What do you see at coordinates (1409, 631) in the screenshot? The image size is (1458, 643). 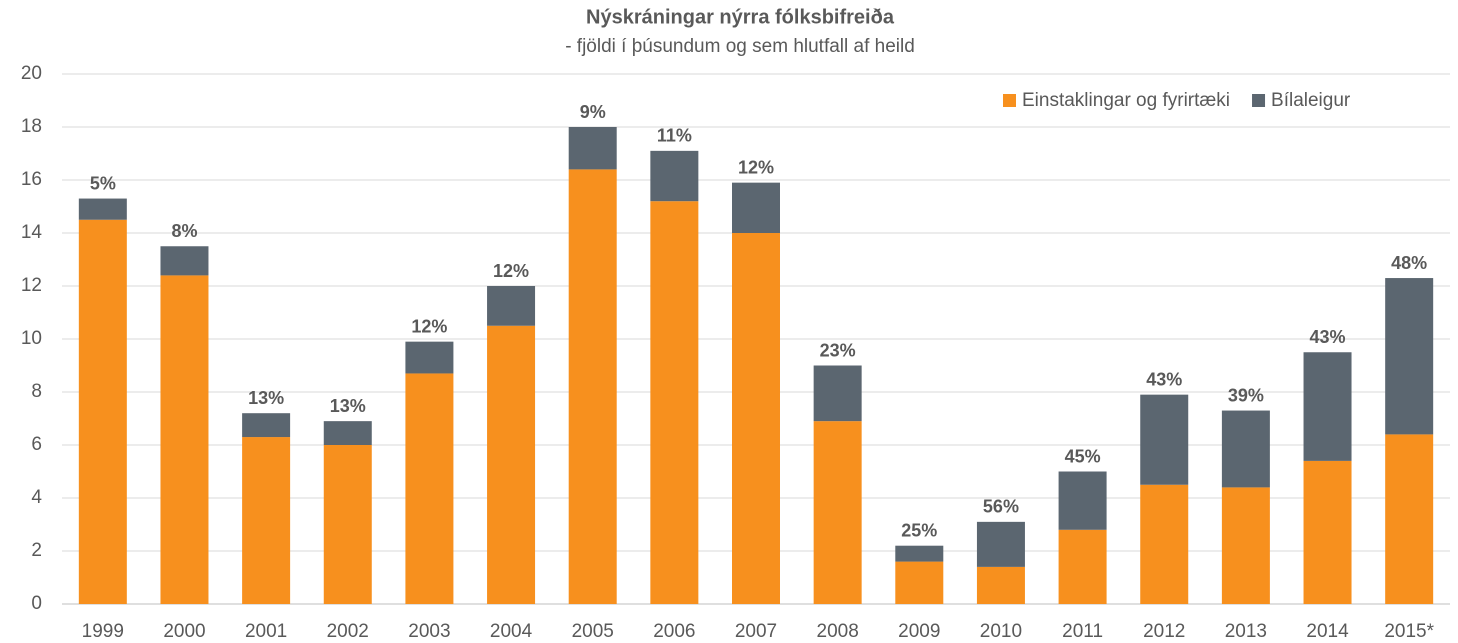 I see `x-tick-label: 2015*` at bounding box center [1409, 631].